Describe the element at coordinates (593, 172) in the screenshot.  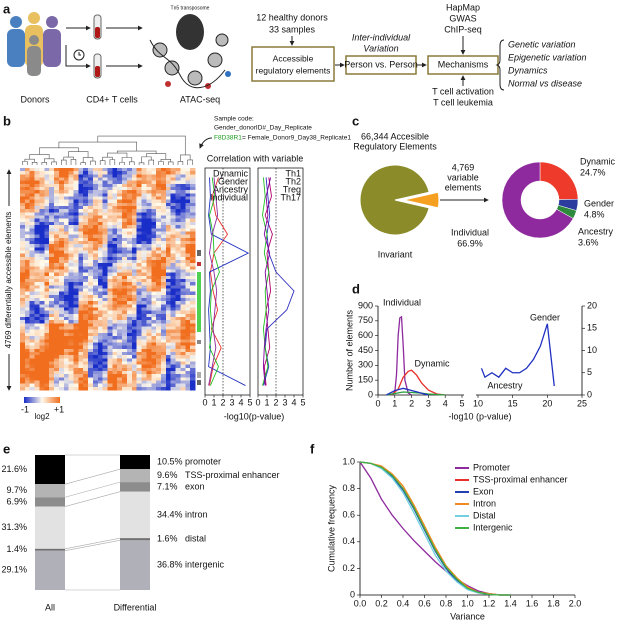
I see `slice-value: 24.7%` at that location.